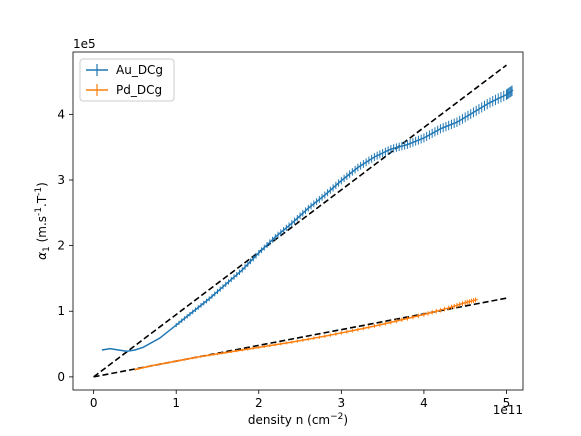 This screenshot has height=436, width=581. I want to click on y-axis-ticks: 0 1 2 3 4, so click(65, 245).